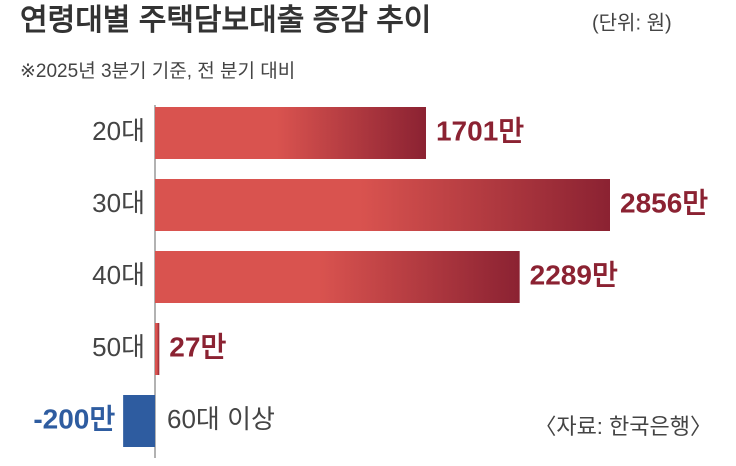  I want to click on value-label: 2289만, so click(574, 274).